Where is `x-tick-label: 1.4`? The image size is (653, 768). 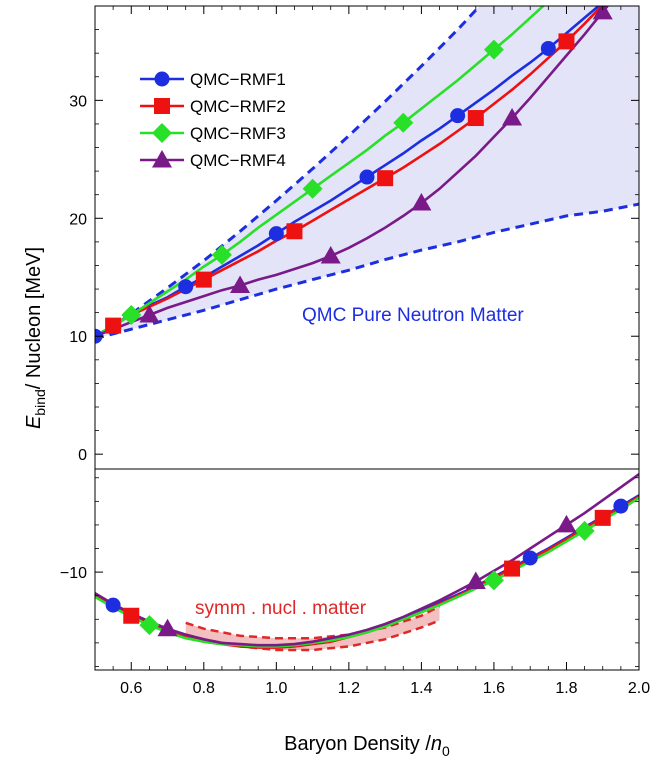
x-tick-label: 1.4 is located at coordinates (421, 688).